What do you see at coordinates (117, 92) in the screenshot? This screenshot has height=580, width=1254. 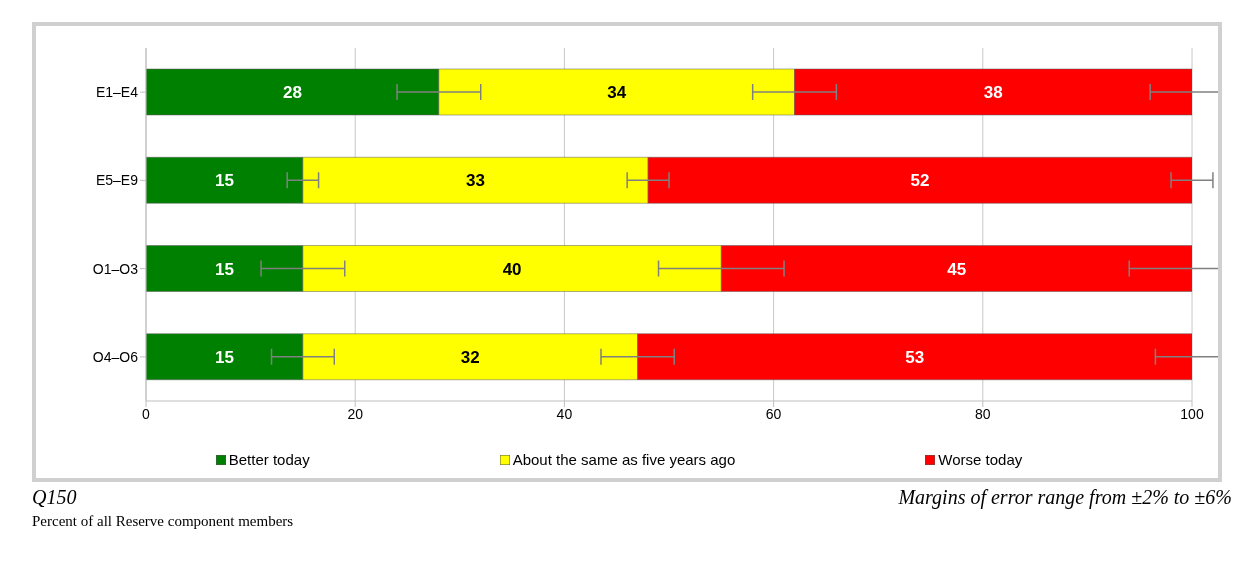 I see `y-tick-label: E1–E4` at bounding box center [117, 92].